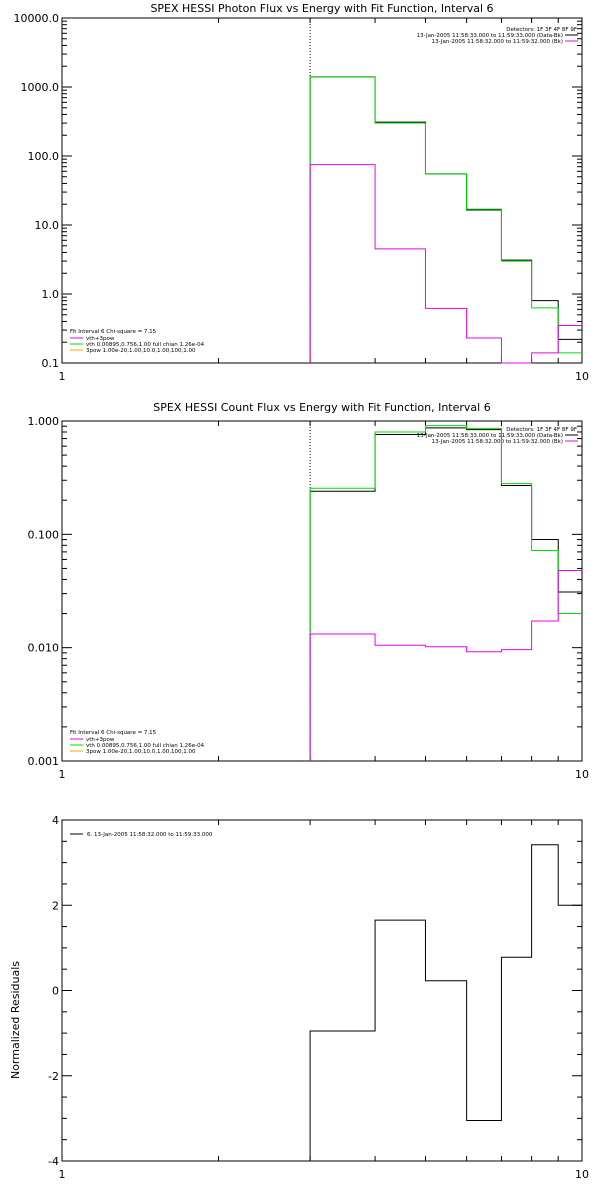 The width and height of the screenshot is (600, 1200). Describe the element at coordinates (113, 332) in the screenshot. I see `chart-1-legend-fit: Fit Interval 6 Chi-square = 7.15` at that location.